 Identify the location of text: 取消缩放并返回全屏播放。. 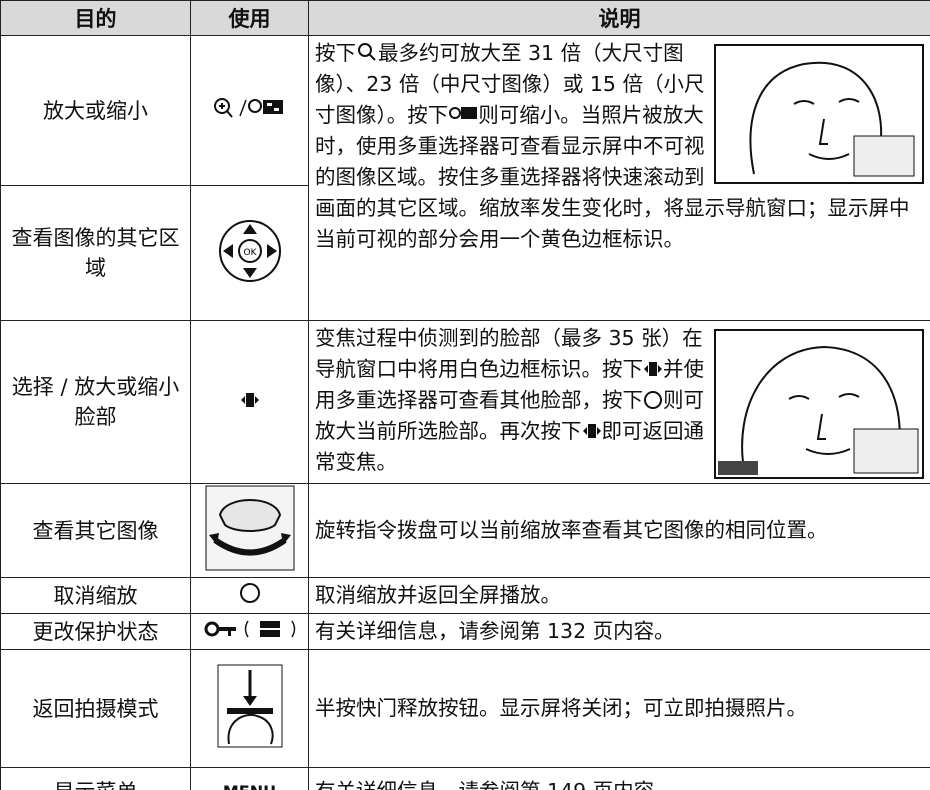
(438, 595).